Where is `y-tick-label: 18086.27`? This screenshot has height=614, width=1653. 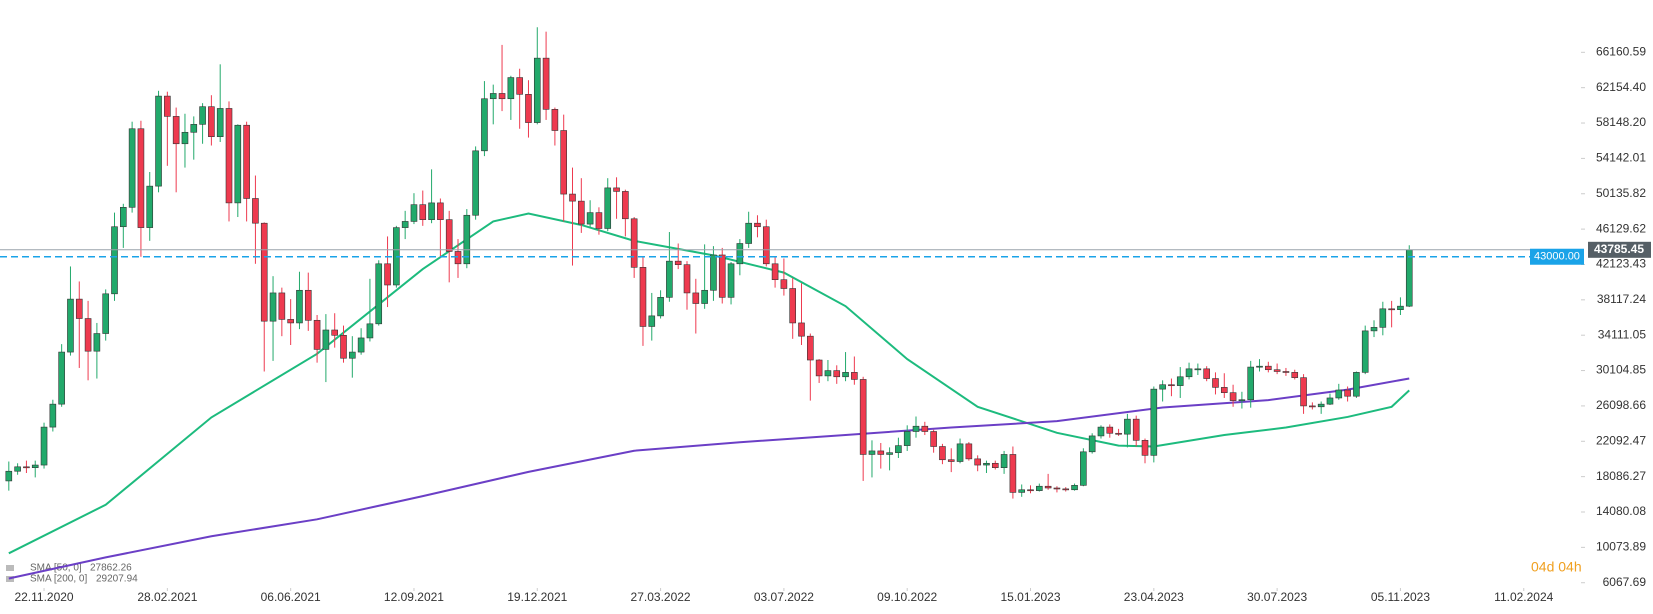
y-tick-label: 18086.27 is located at coordinates (1621, 476).